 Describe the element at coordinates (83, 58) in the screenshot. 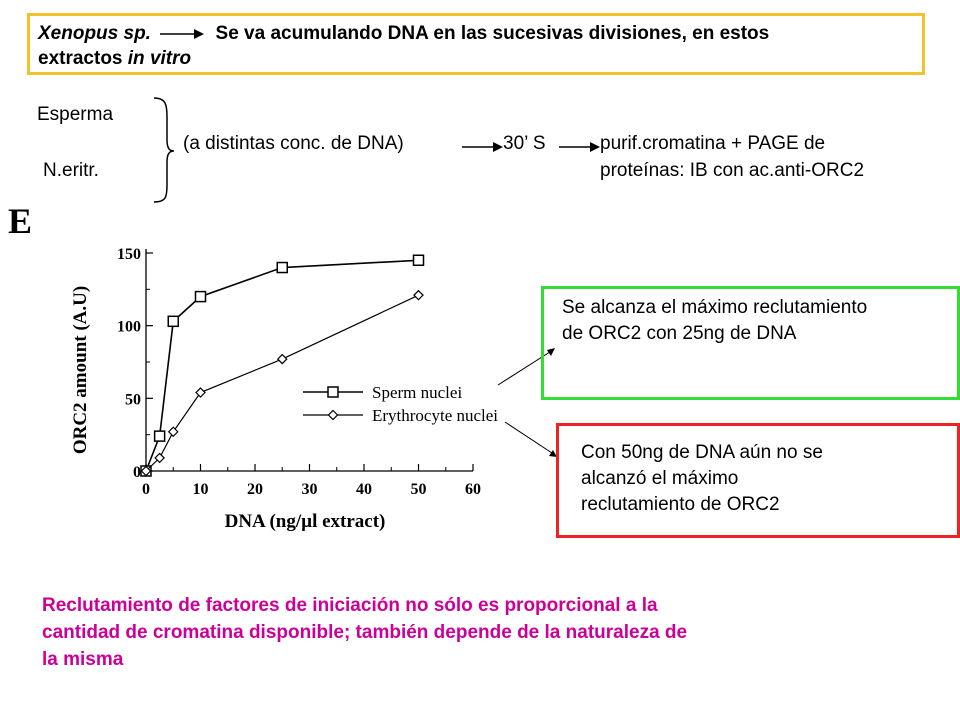

I see `title-line-2-prefix: extractos` at that location.